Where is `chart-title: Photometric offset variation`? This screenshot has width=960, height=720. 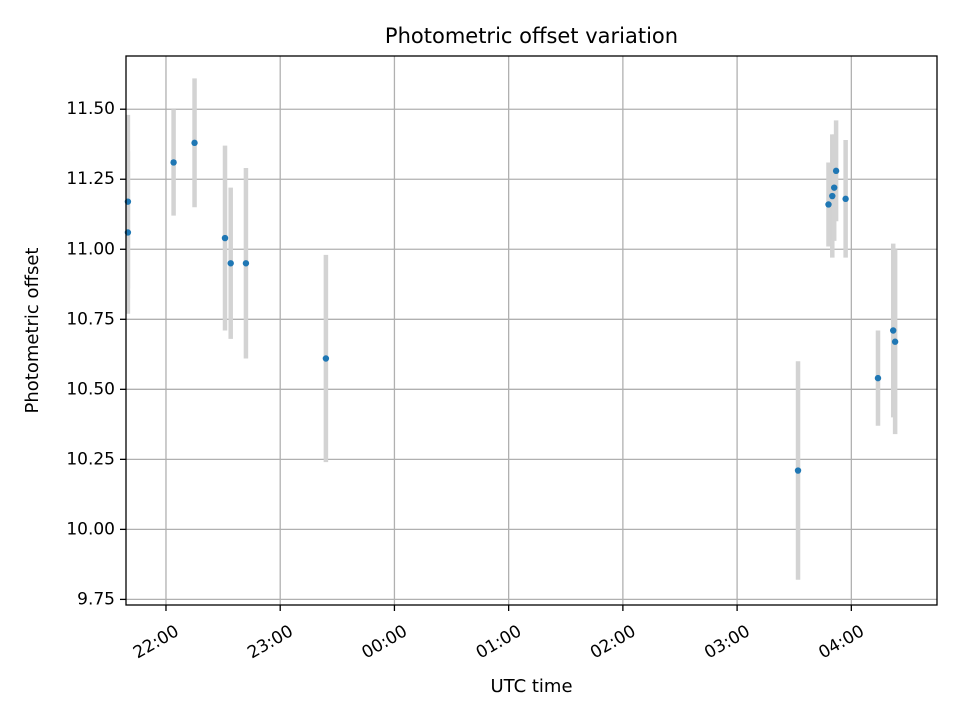 chart-title: Photometric offset variation is located at coordinates (531, 36).